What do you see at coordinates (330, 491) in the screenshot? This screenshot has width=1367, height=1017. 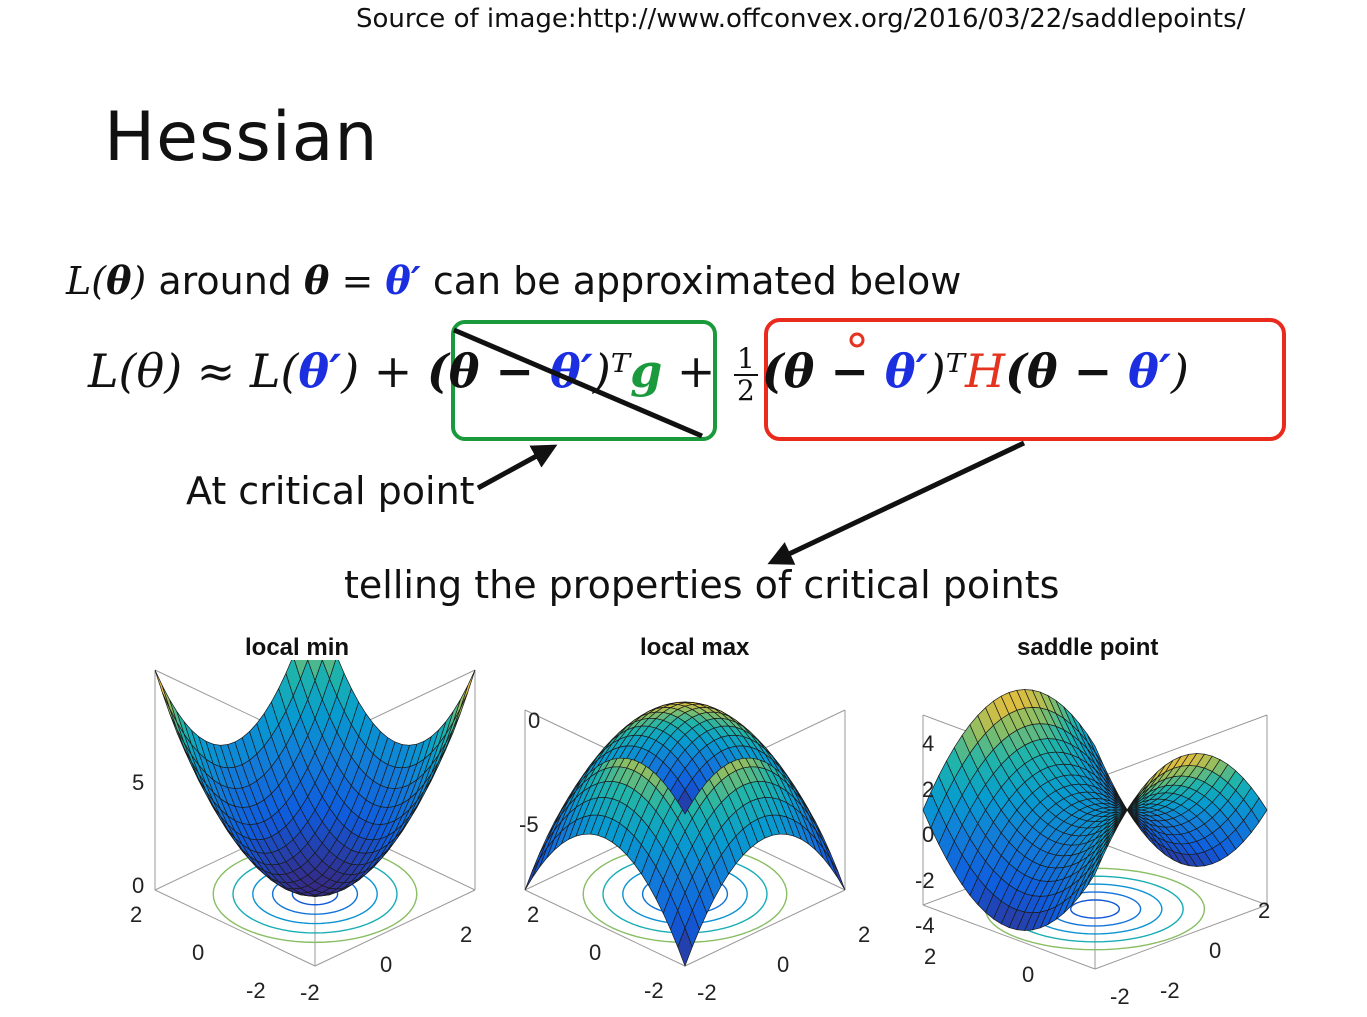 I see `critical-point-label: At critical point` at bounding box center [330, 491].